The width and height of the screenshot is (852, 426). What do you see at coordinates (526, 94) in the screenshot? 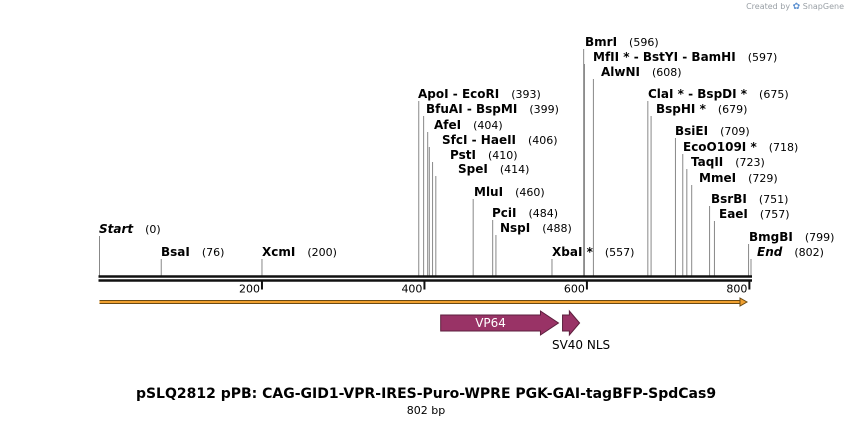
I see `site-position: (393)` at bounding box center [526, 94].